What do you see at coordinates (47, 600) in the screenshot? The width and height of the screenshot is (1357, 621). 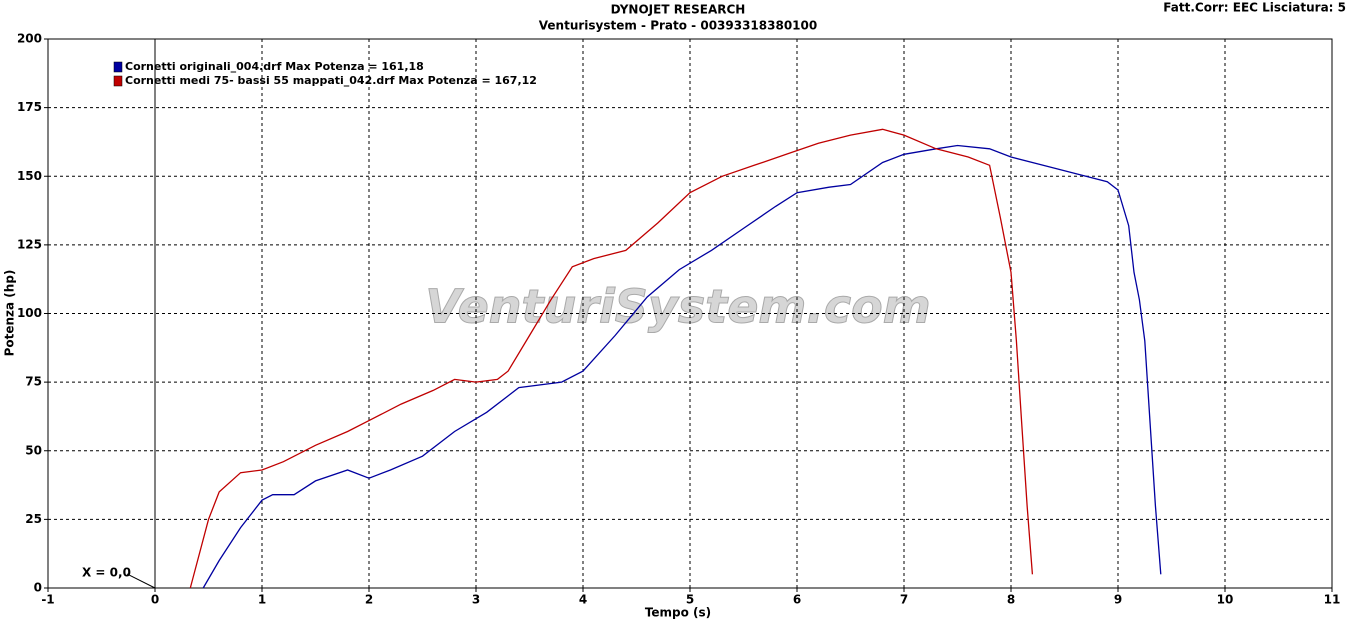 I see `x-tick-label: -1` at bounding box center [47, 600].